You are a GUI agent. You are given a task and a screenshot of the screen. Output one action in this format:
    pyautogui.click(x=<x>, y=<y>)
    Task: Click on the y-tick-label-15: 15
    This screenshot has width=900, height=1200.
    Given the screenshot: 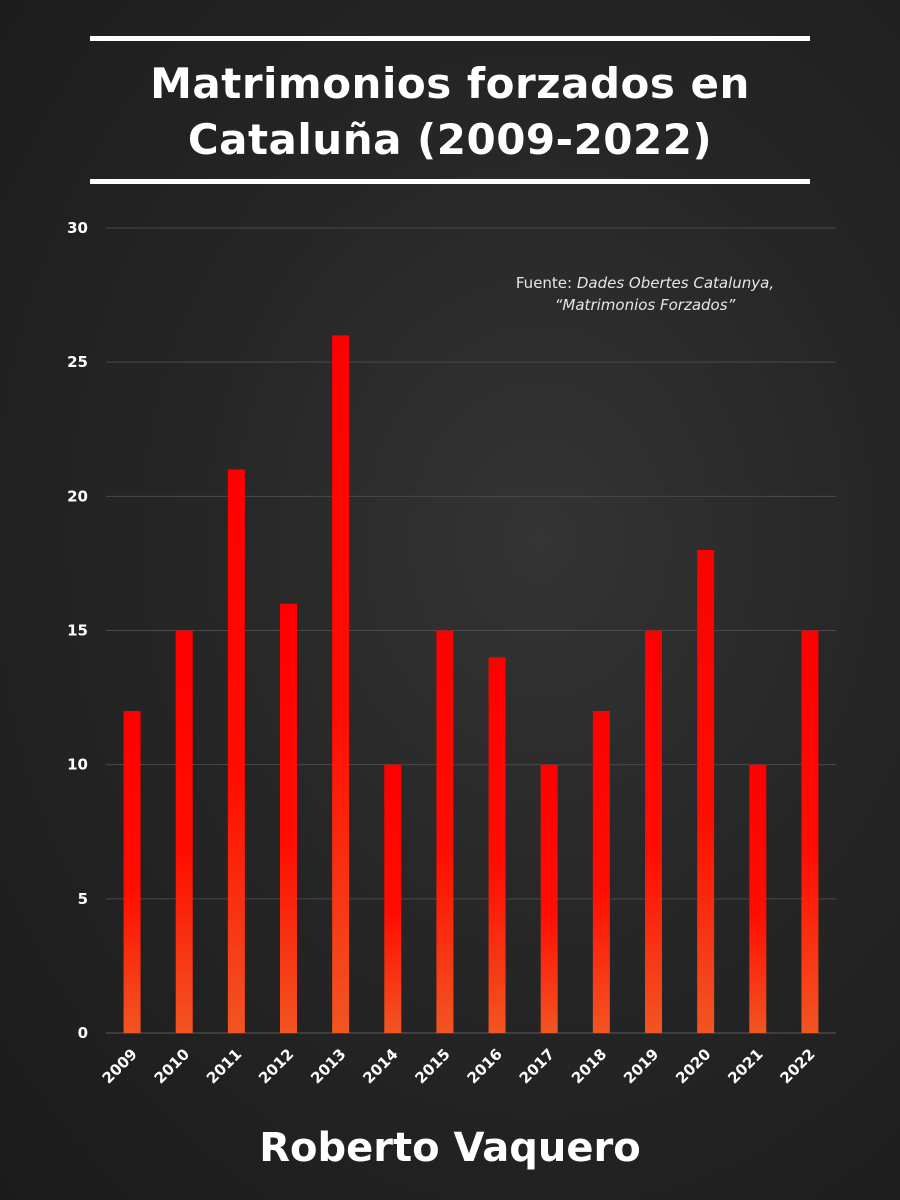 What is the action you would take?
    pyautogui.click(x=77, y=631)
    